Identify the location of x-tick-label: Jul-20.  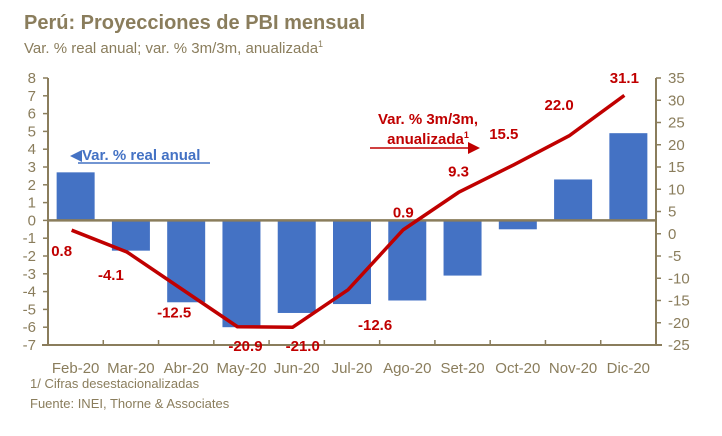
(352, 368).